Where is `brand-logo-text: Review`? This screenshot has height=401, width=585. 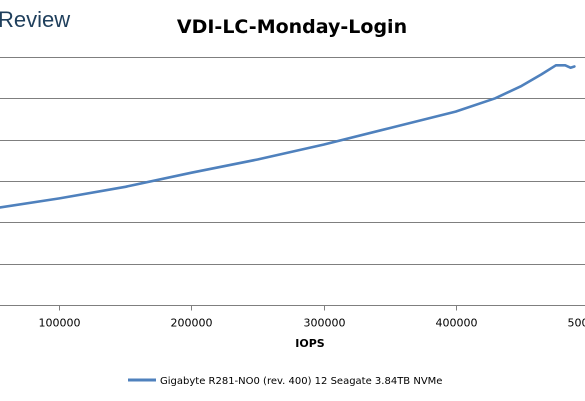 brand-logo-text: Review is located at coordinates (35, 19).